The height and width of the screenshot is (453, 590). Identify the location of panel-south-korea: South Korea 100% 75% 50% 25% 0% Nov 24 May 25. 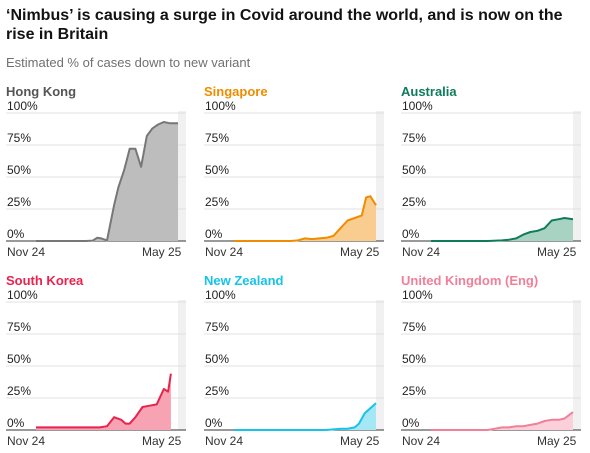
(97, 363).